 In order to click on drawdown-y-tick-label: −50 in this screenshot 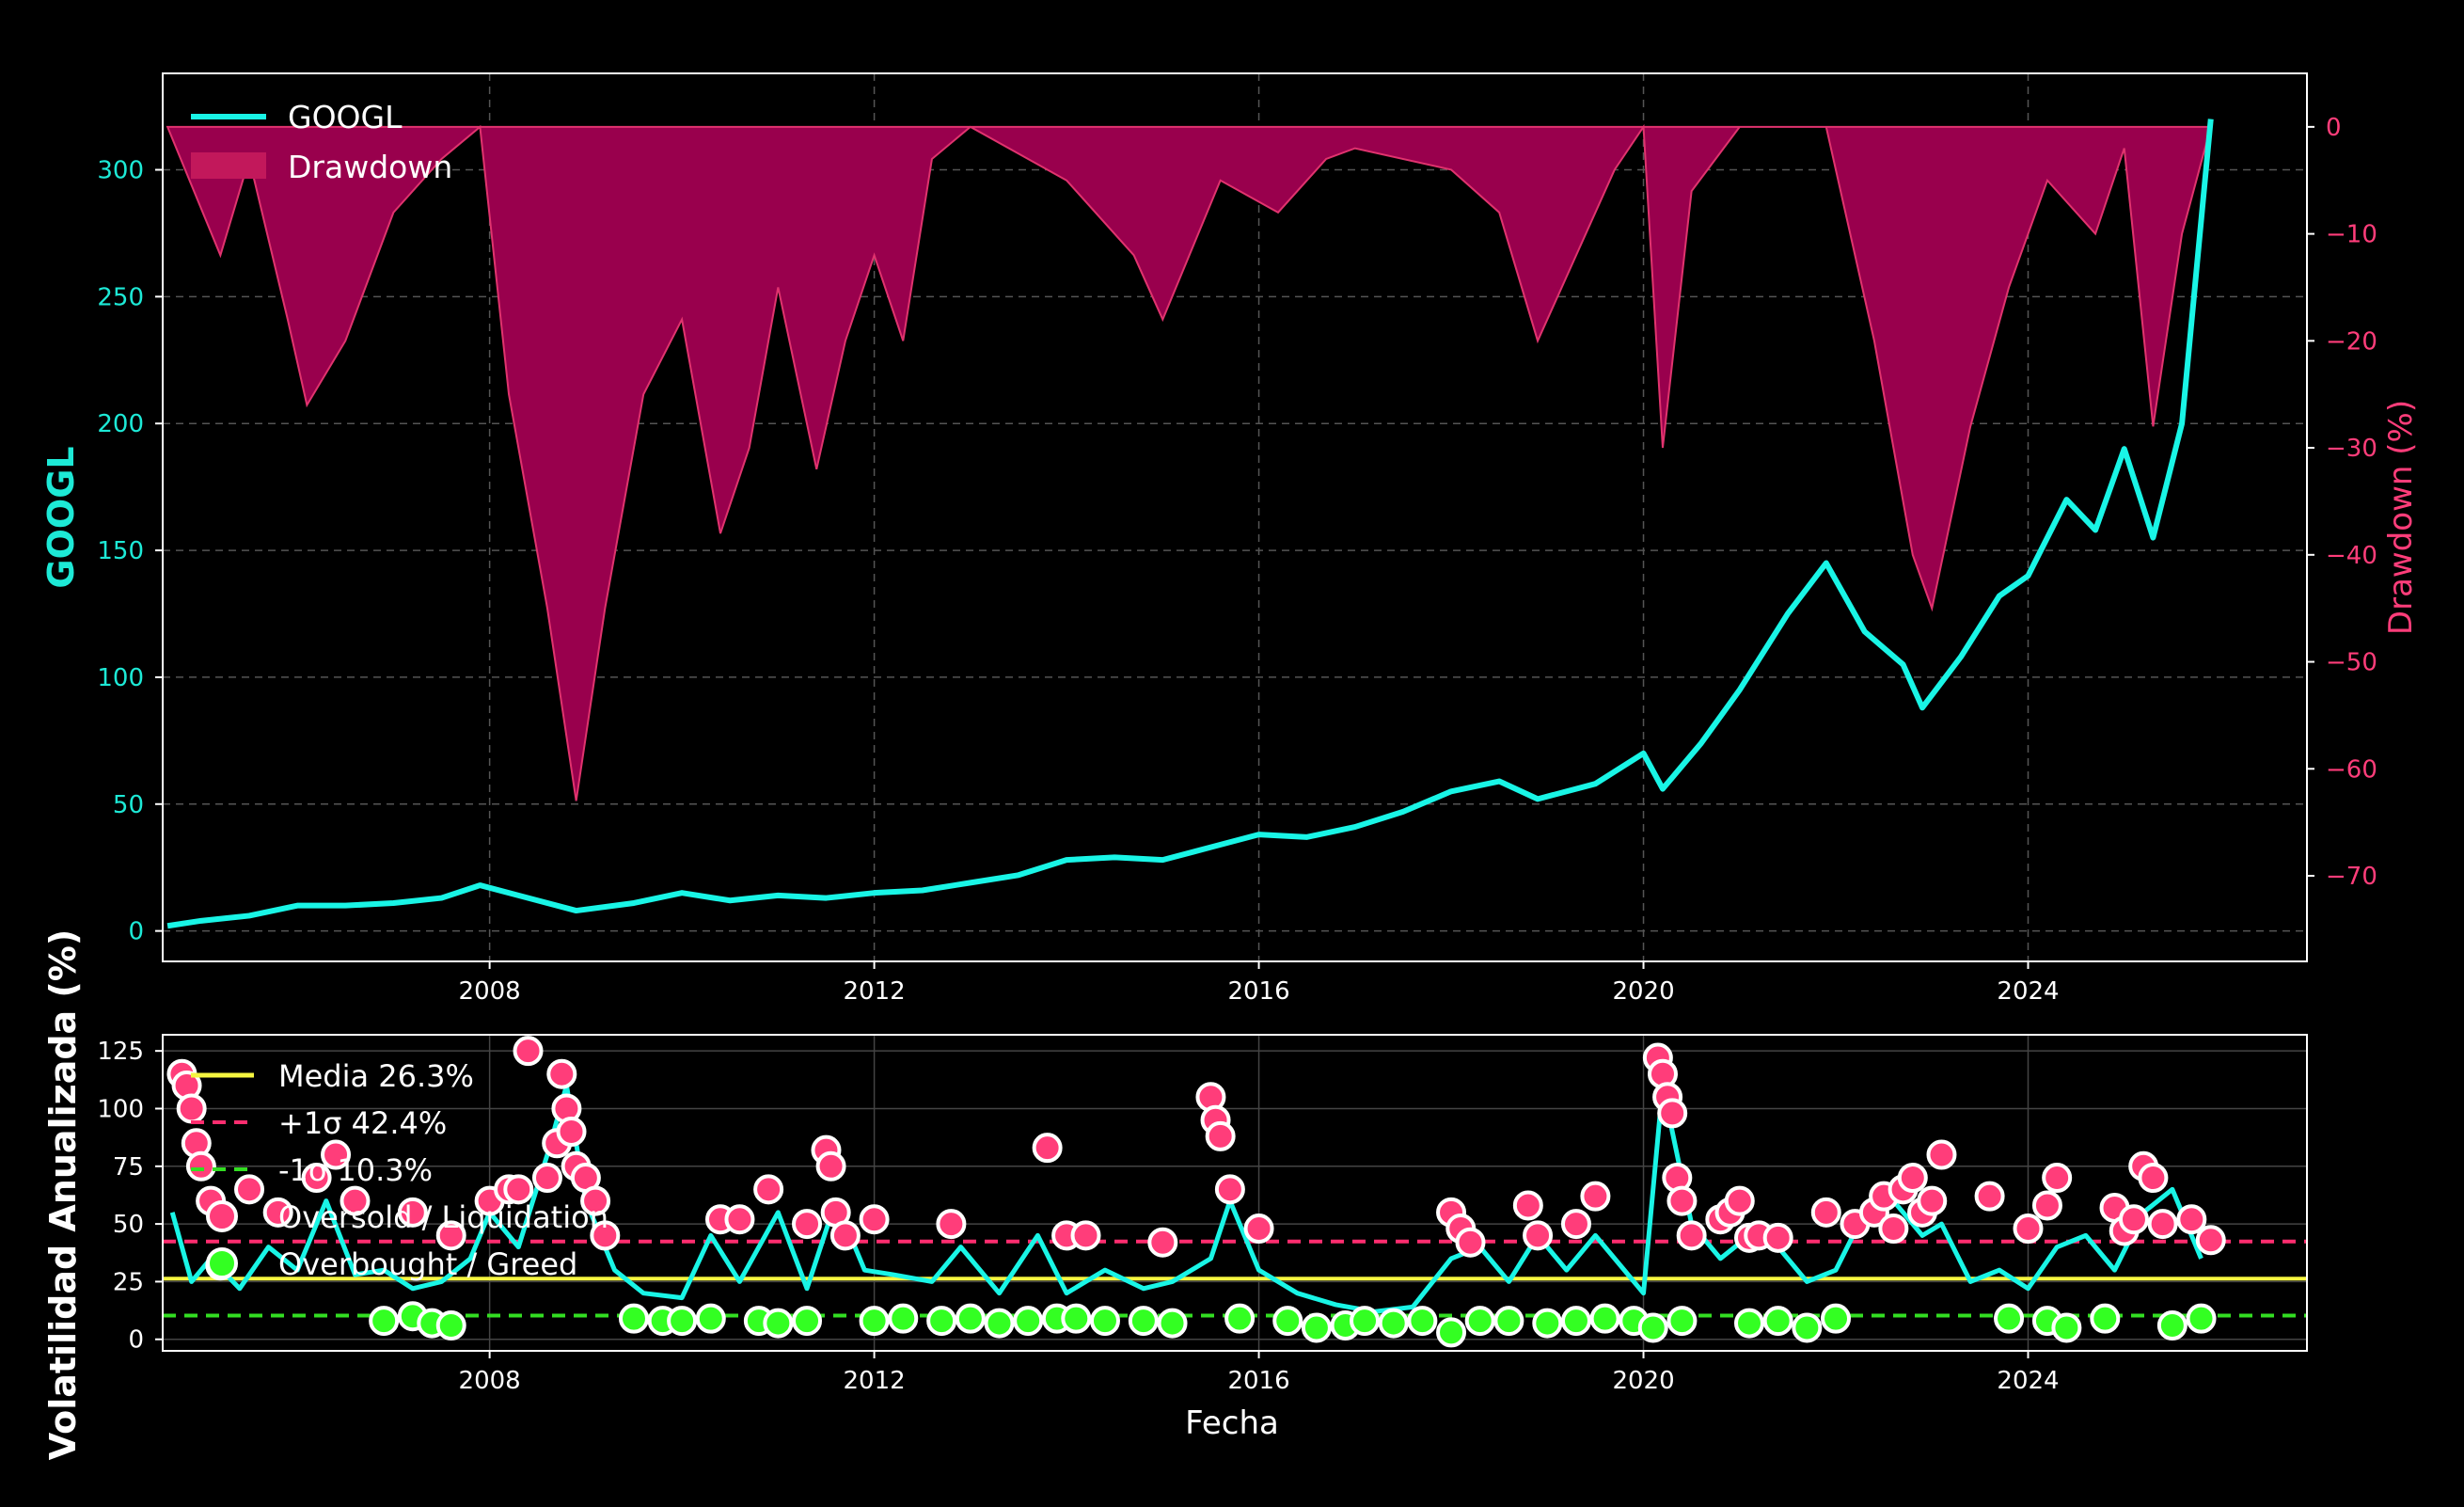, I will do `click(2351, 663)`.